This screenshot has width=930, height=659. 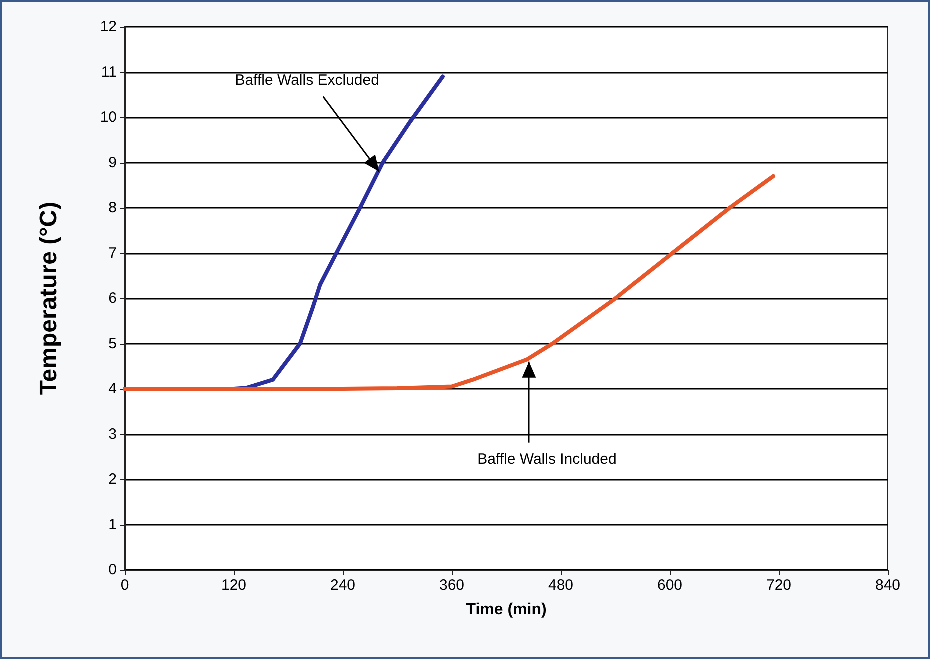 I want to click on x-tick-label: 600, so click(x=670, y=585).